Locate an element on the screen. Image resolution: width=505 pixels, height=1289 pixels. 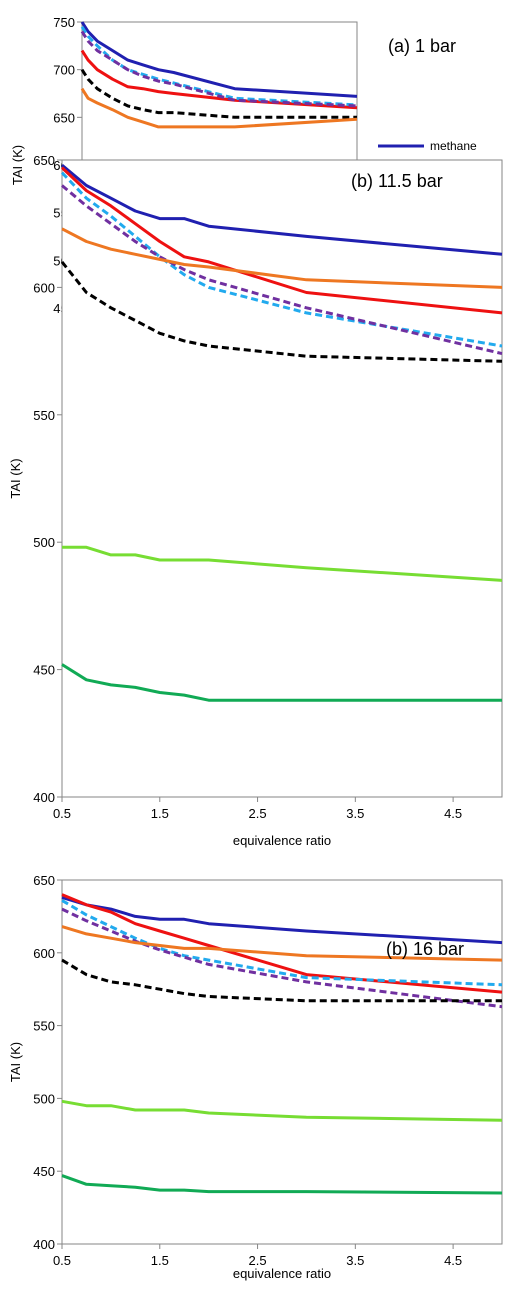
chart-title: (a) 1 bar is located at coordinates (422, 46).